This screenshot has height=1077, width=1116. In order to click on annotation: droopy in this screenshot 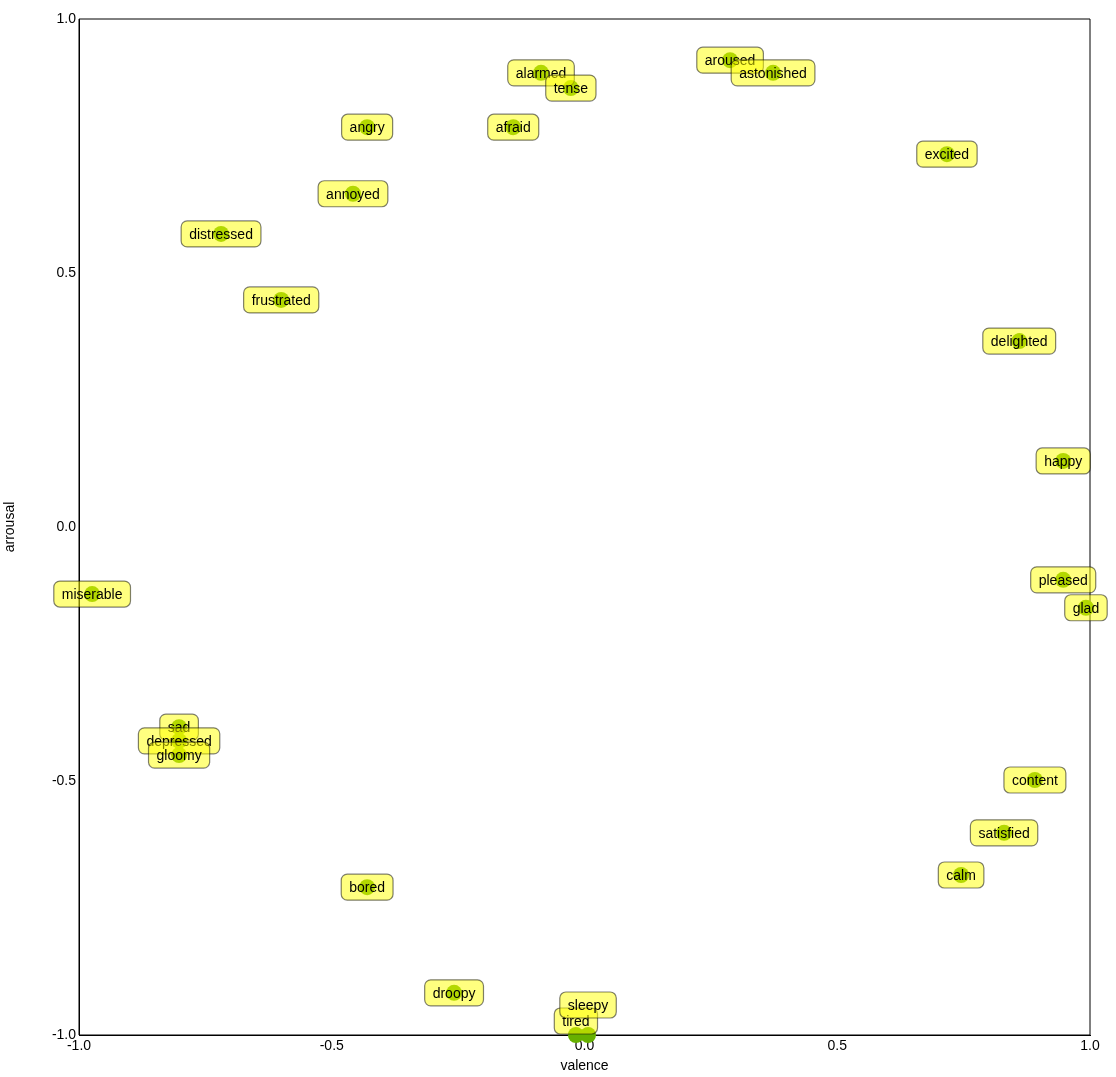, I will do `click(454, 992)`.